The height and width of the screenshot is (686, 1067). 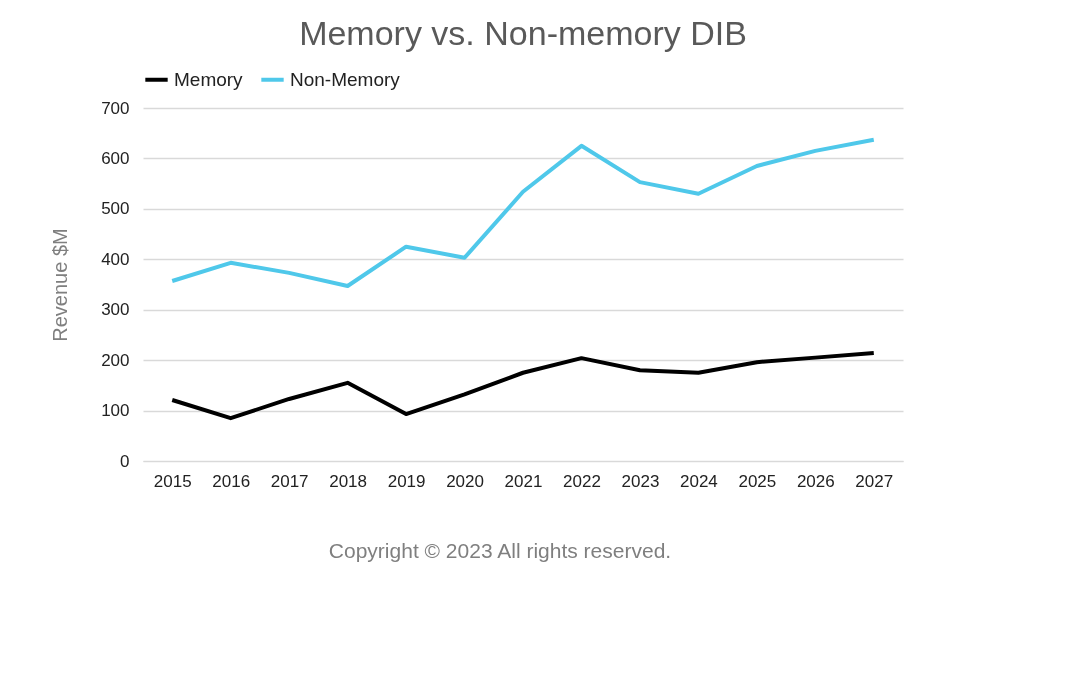 I want to click on x-tick-label: 2022, so click(x=582, y=481).